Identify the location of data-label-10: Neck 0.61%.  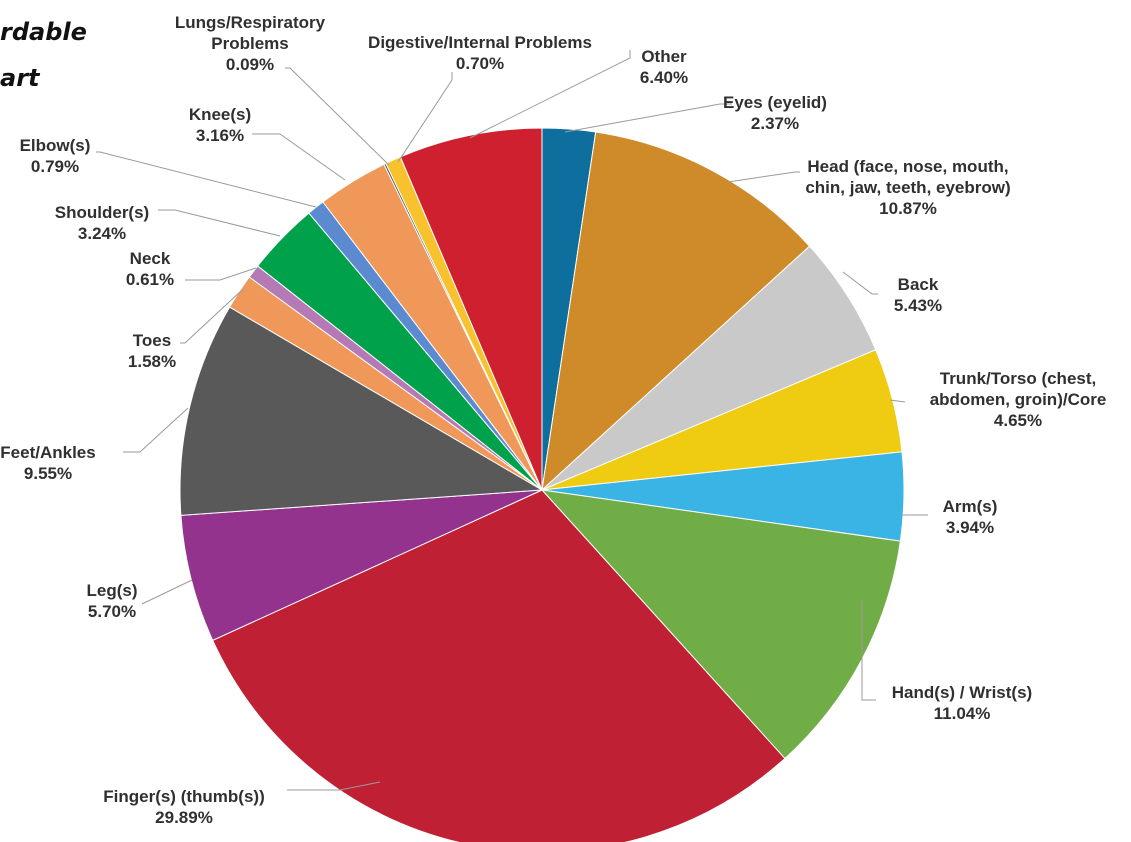
(150, 269).